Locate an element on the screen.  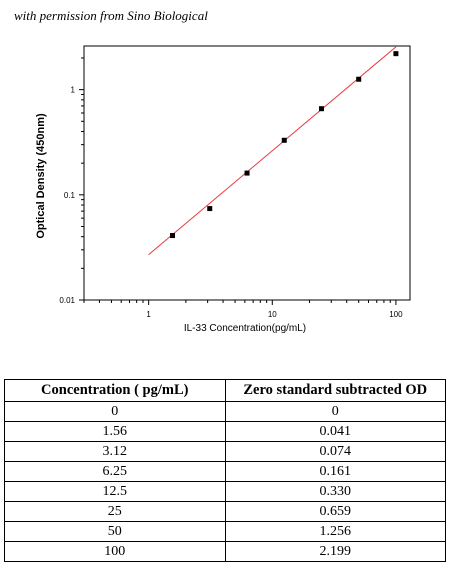
table-row: 1.56 0.041 is located at coordinates (225, 431).